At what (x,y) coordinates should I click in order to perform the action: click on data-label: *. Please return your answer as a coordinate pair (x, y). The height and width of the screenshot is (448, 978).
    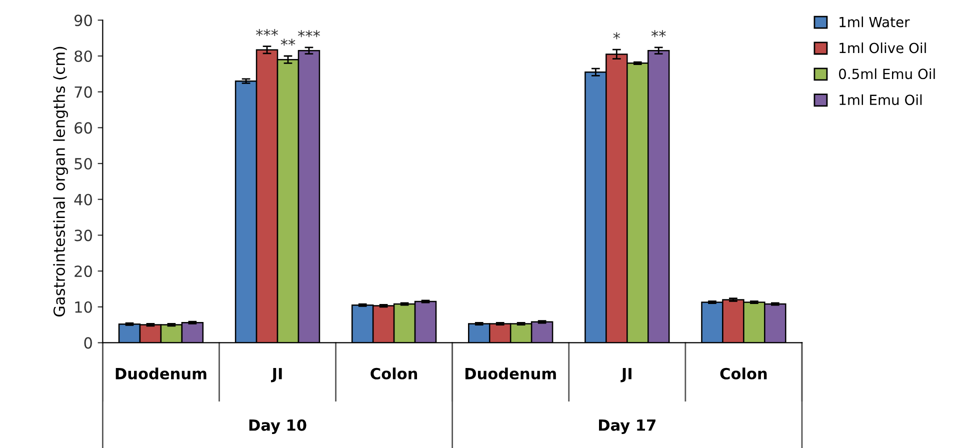
    Looking at the image, I should click on (616, 36).